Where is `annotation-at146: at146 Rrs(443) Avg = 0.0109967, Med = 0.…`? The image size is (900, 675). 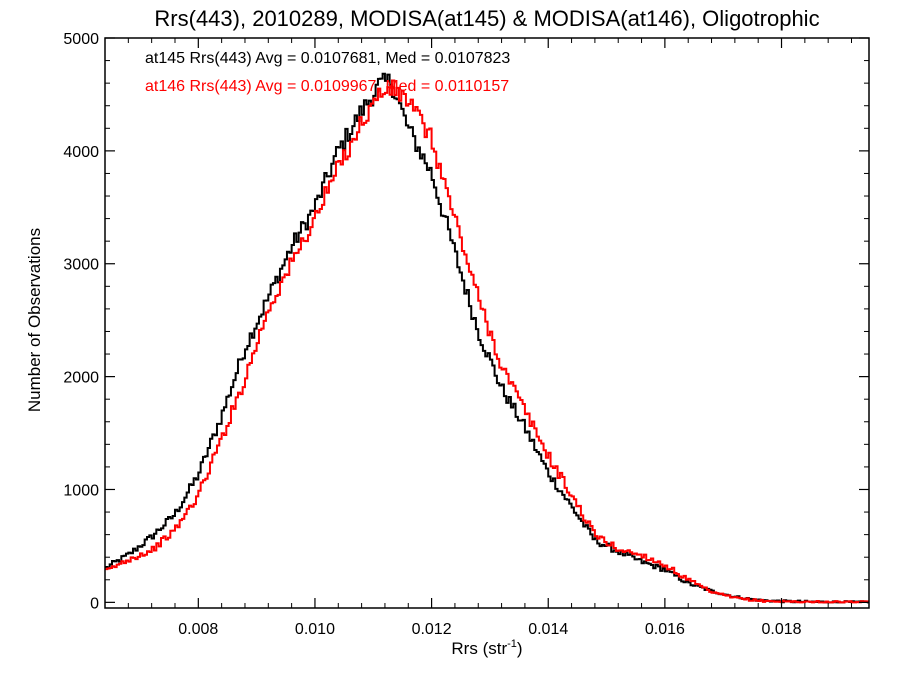 annotation-at146: at146 Rrs(443) Avg = 0.0109967, Med = 0.… is located at coordinates (327, 86).